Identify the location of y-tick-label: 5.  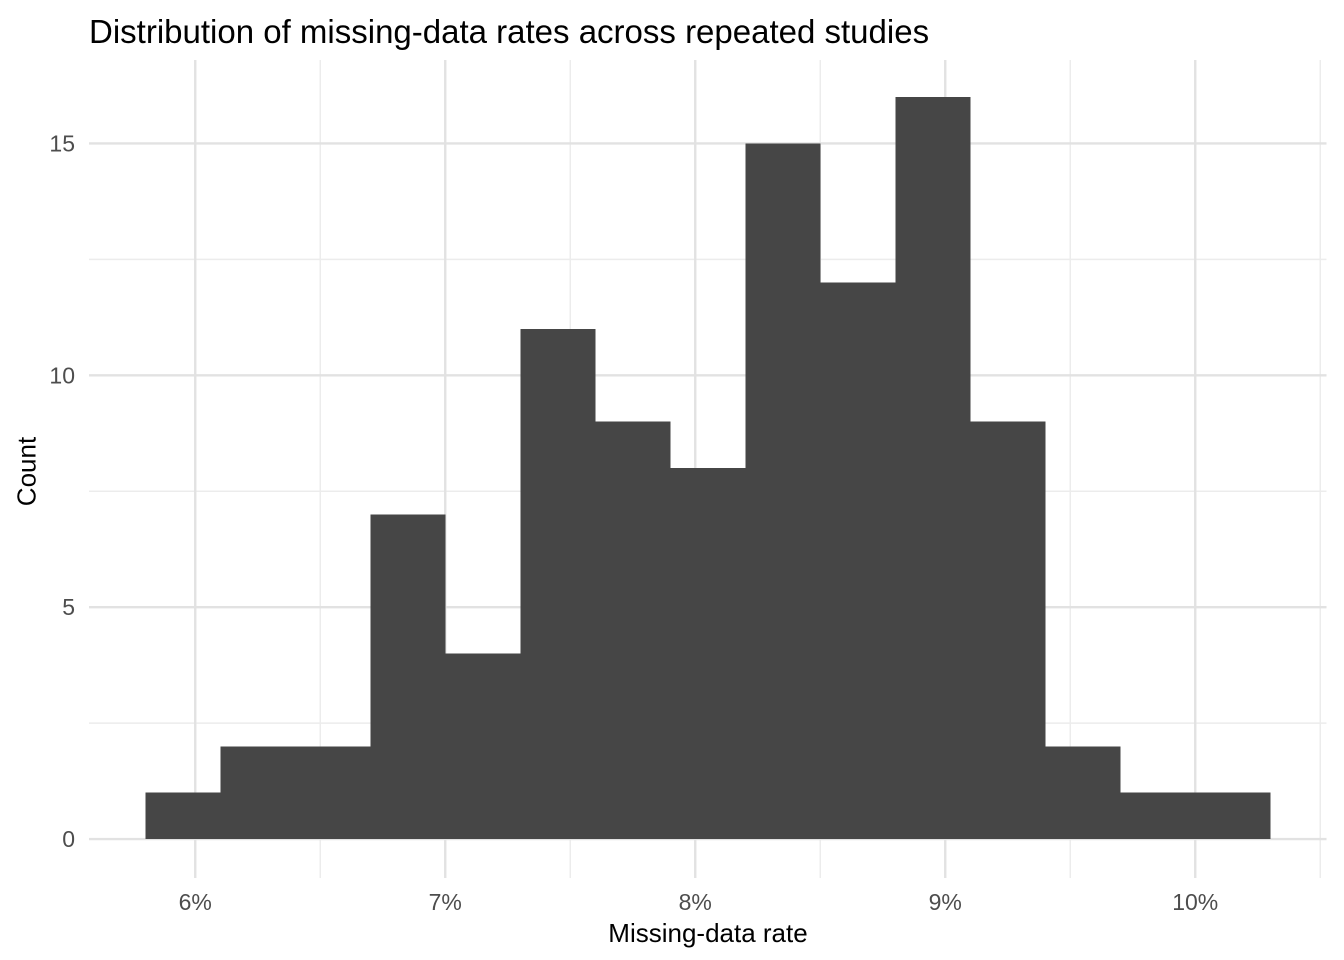
(68, 607).